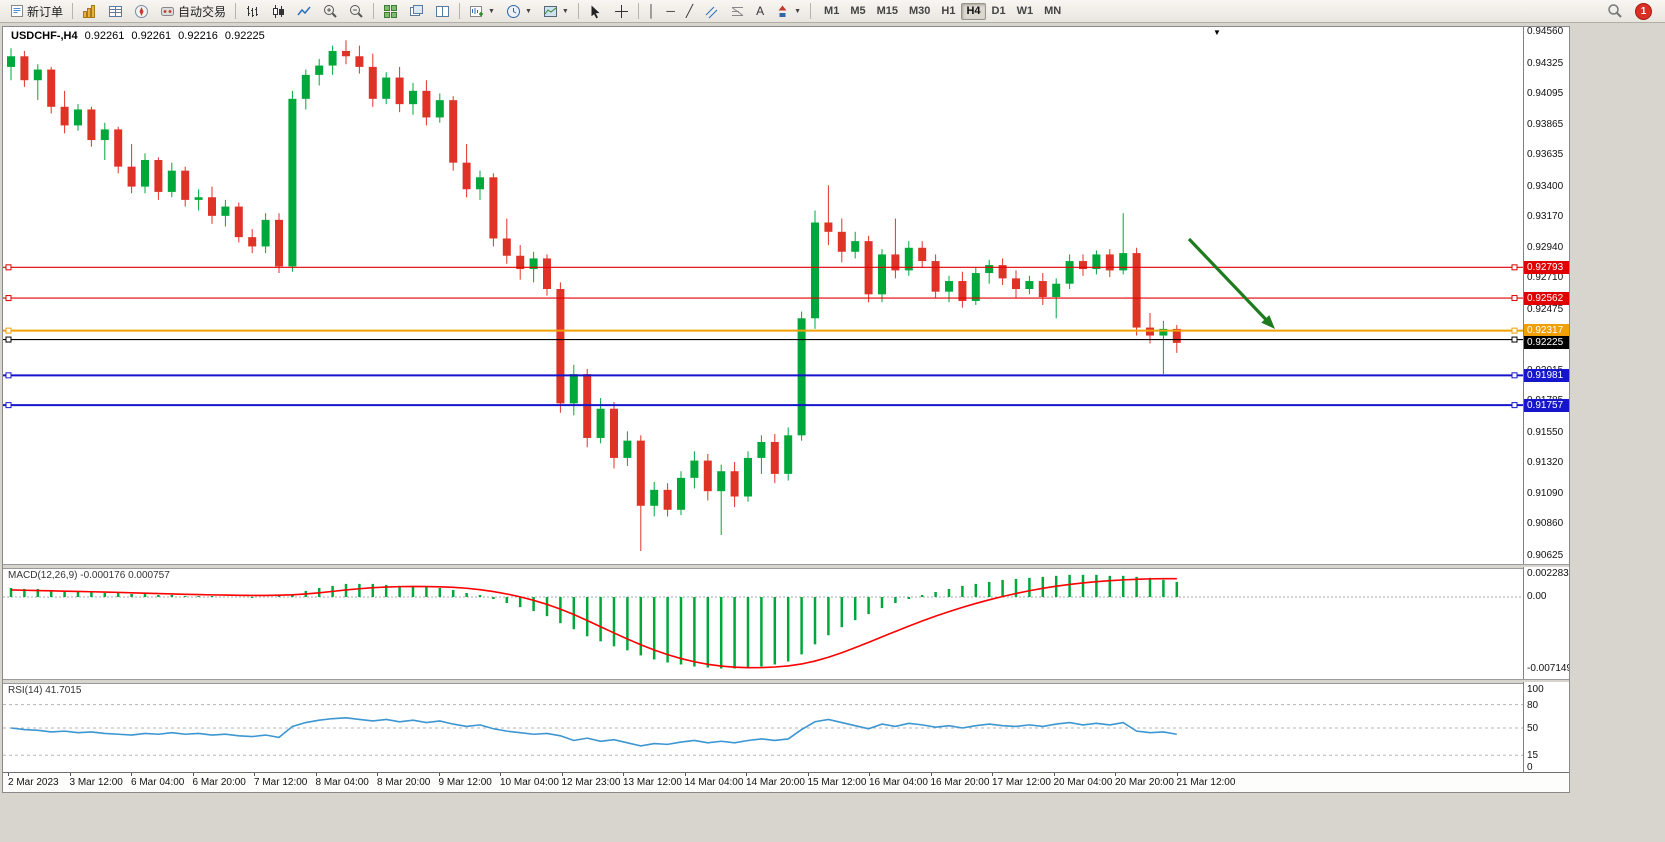  Describe the element at coordinates (775, 782) in the screenshot. I see `time-label: 14 Mar 20:00` at that location.